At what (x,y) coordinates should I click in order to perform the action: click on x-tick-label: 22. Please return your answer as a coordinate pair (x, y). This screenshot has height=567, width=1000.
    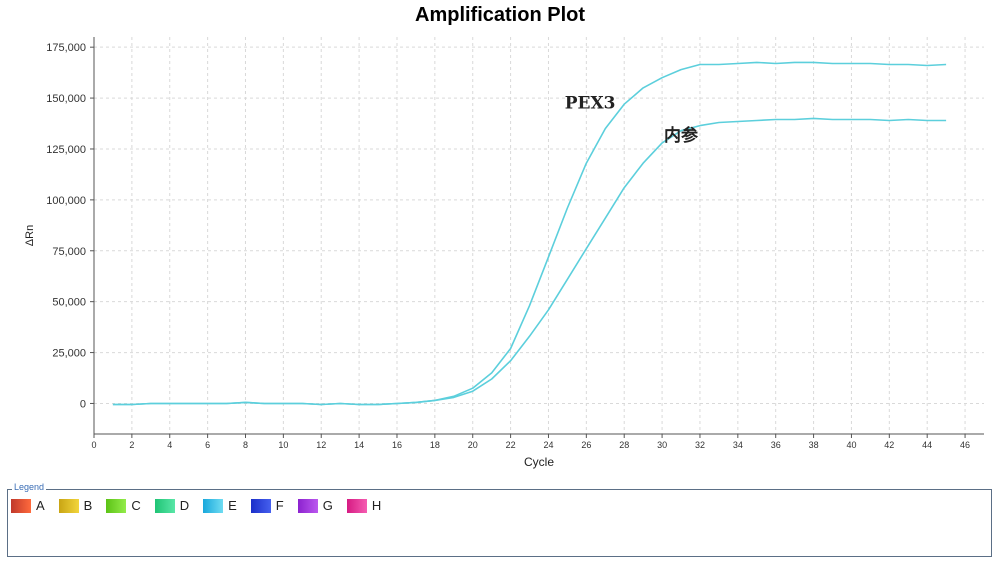
    Looking at the image, I should click on (511, 445).